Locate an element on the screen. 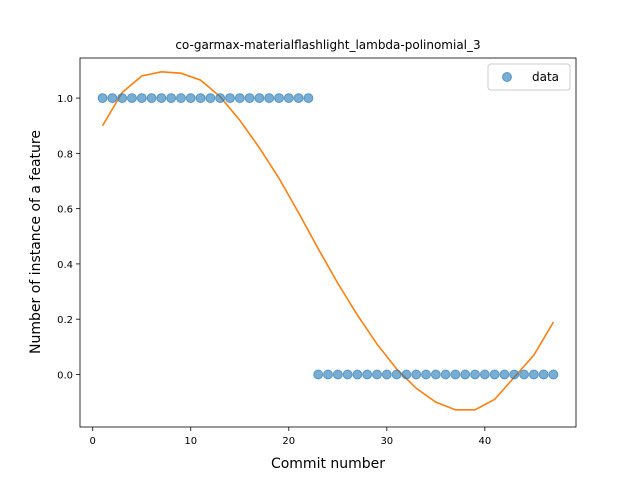 The height and width of the screenshot is (480, 640). y-tick-label: 0.0 is located at coordinates (65, 375).